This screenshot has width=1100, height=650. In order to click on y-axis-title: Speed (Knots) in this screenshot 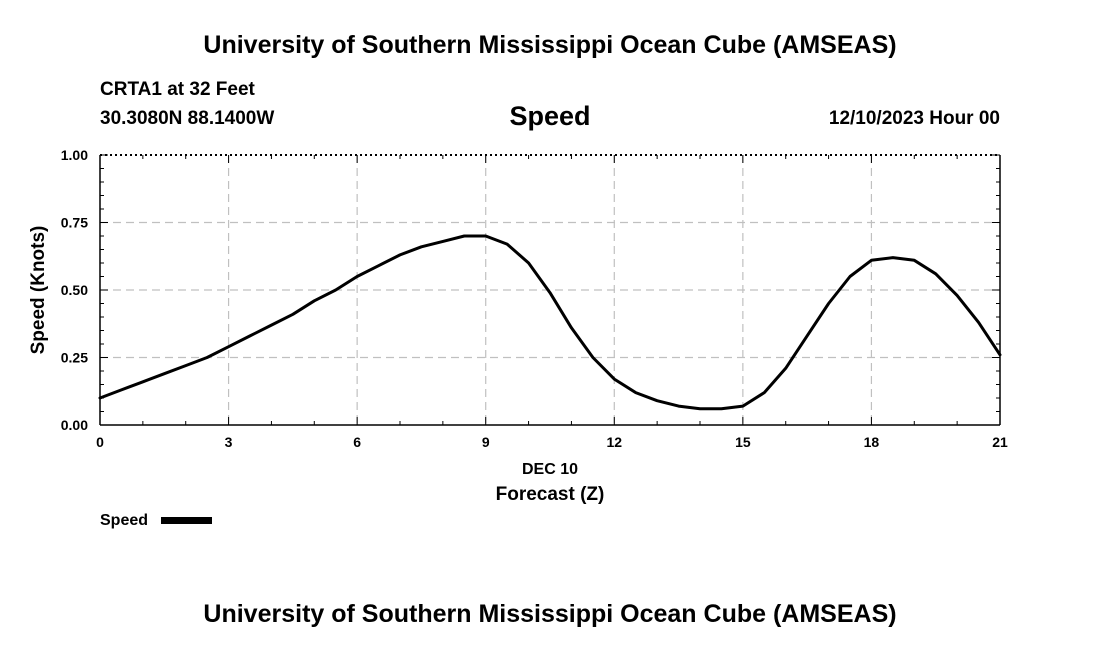, I will do `click(38, 290)`.